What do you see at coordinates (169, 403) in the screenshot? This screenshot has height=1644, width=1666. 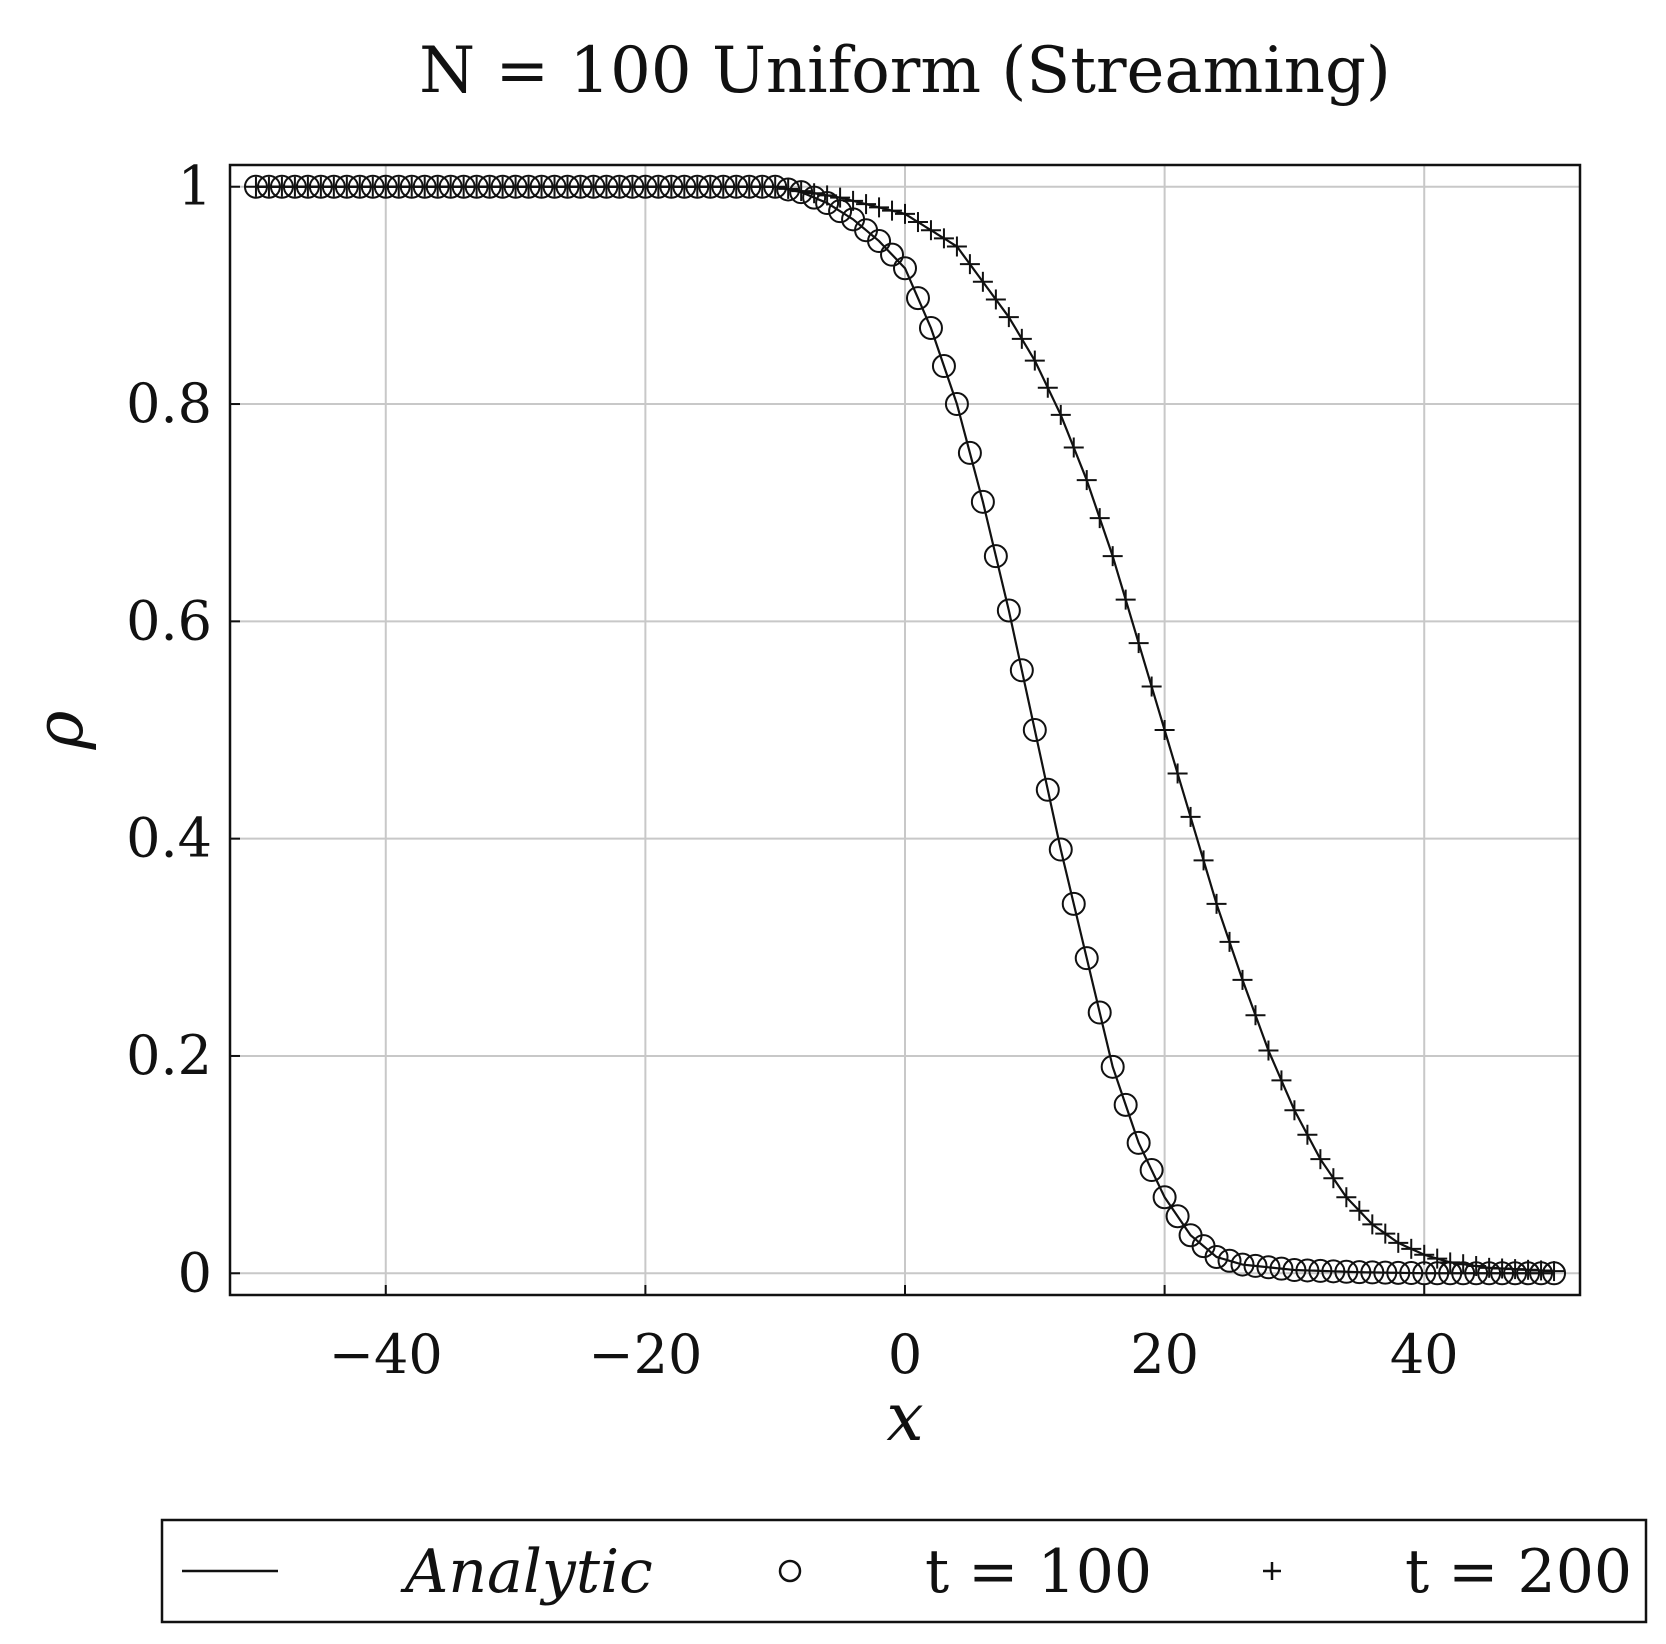 I see `y-tick-label: 0.8` at bounding box center [169, 403].